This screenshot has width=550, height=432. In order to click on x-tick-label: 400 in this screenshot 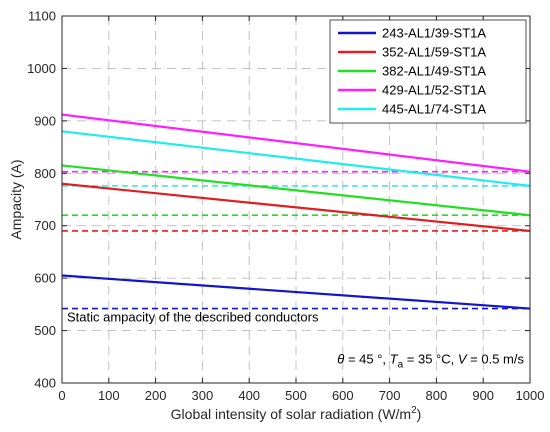, I will do `click(249, 395)`.